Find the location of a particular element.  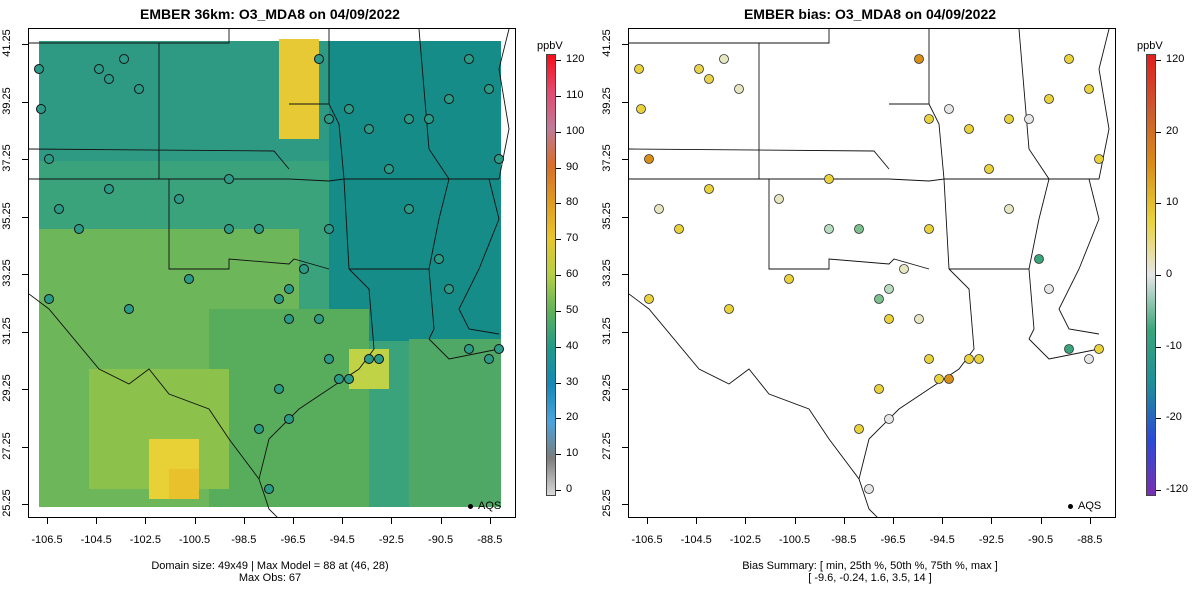

longitude-tick-label: -102.5 is located at coordinates (745, 540).